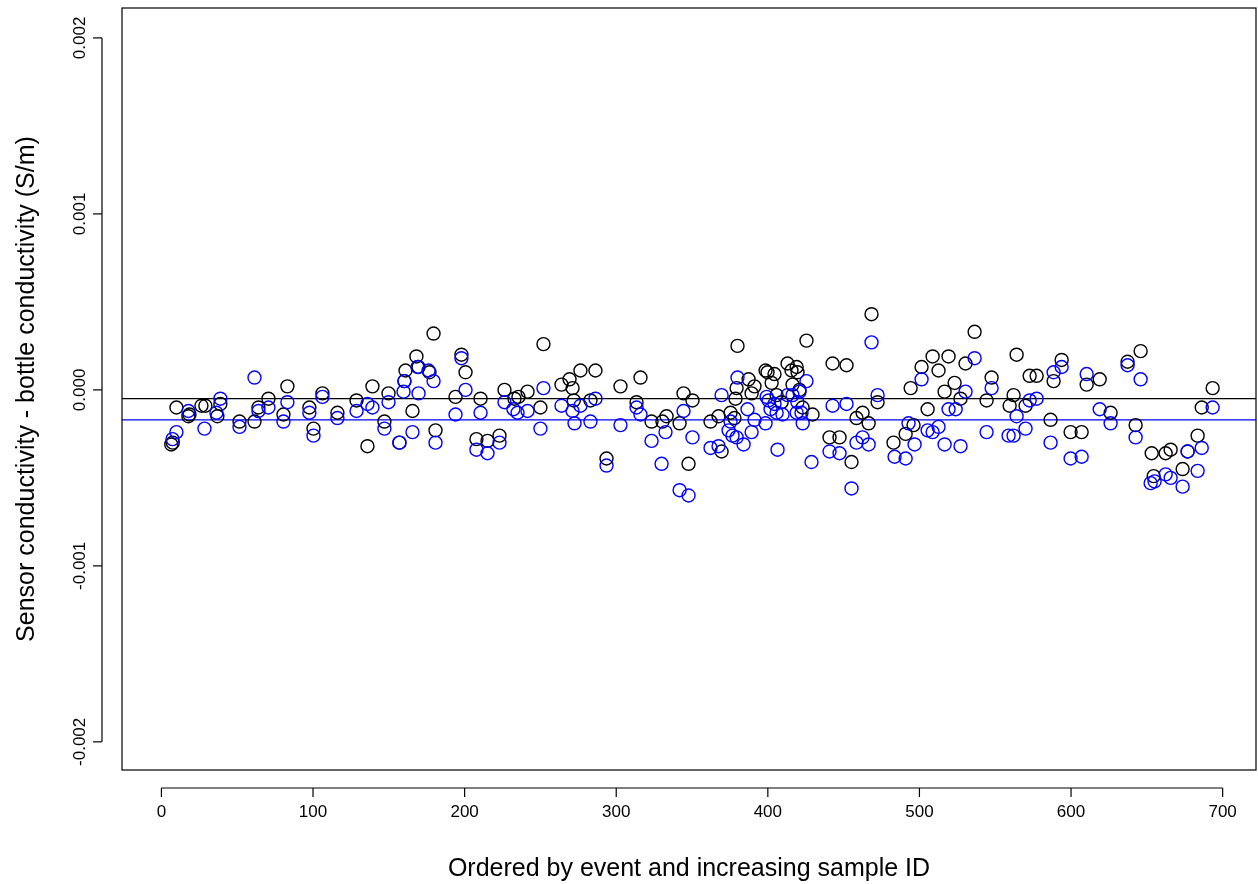  I want to click on x-tick-label: 400, so click(768, 811).